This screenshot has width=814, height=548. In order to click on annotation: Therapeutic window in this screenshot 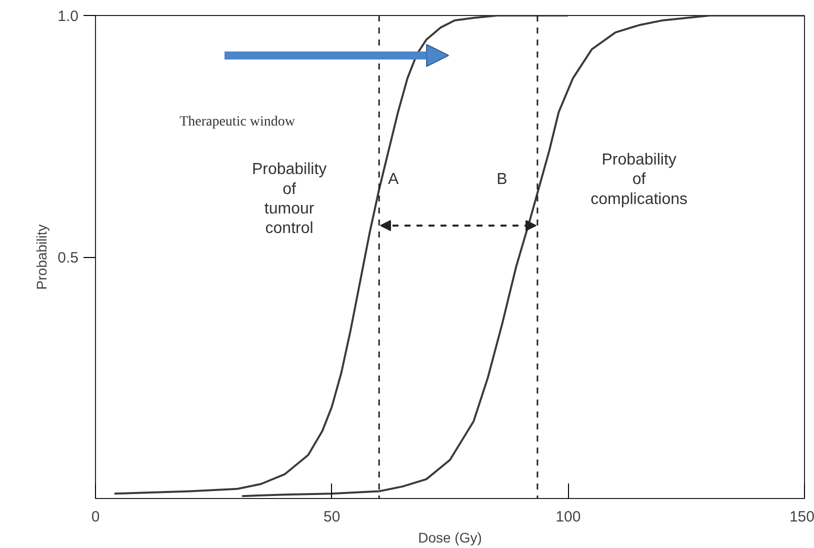, I will do `click(238, 122)`.